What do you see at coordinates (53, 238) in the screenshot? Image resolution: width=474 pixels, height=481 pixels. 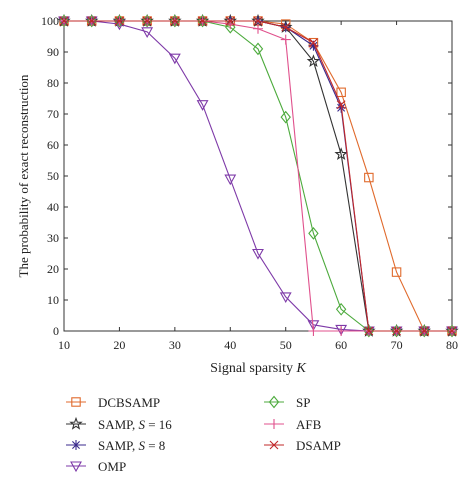 I see `y-tick-label: 30` at bounding box center [53, 238].